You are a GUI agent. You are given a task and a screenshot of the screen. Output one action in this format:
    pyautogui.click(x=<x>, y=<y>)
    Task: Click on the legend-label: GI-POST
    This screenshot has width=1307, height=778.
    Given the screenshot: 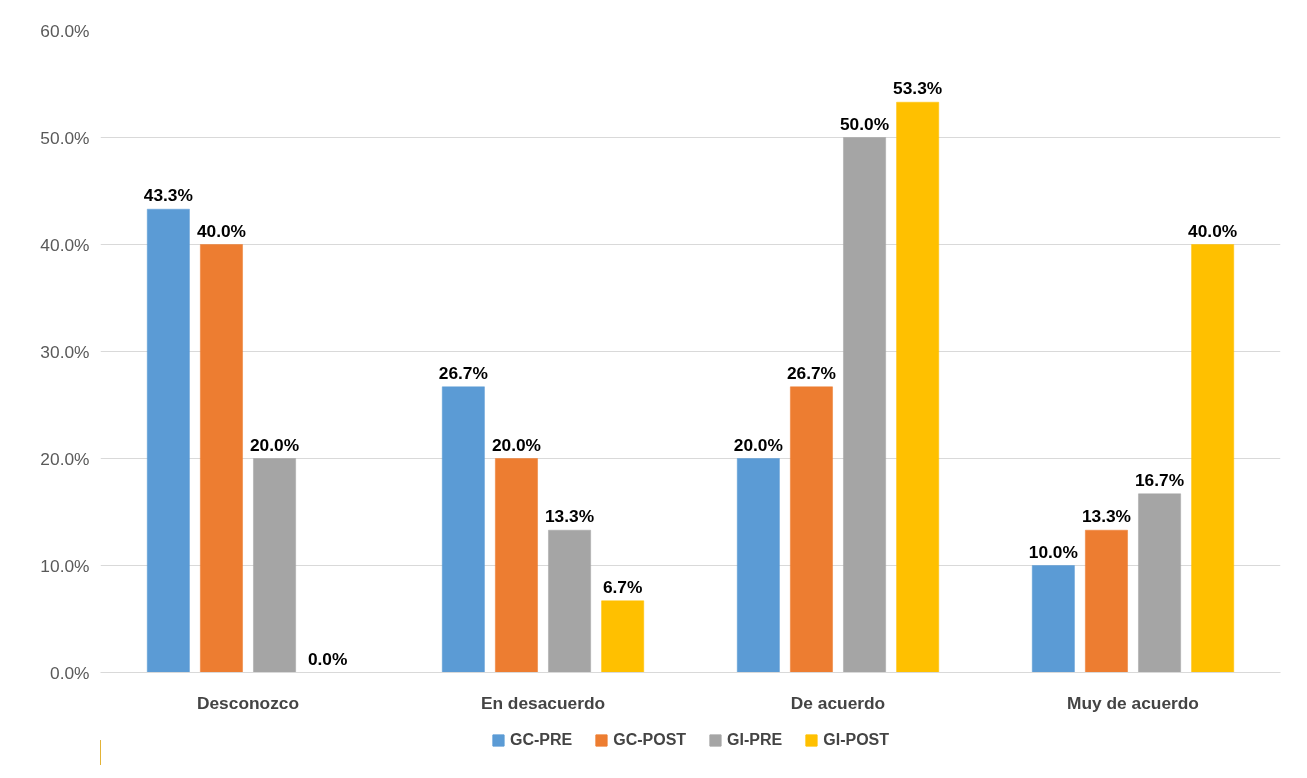 What is the action you would take?
    pyautogui.click(x=856, y=740)
    